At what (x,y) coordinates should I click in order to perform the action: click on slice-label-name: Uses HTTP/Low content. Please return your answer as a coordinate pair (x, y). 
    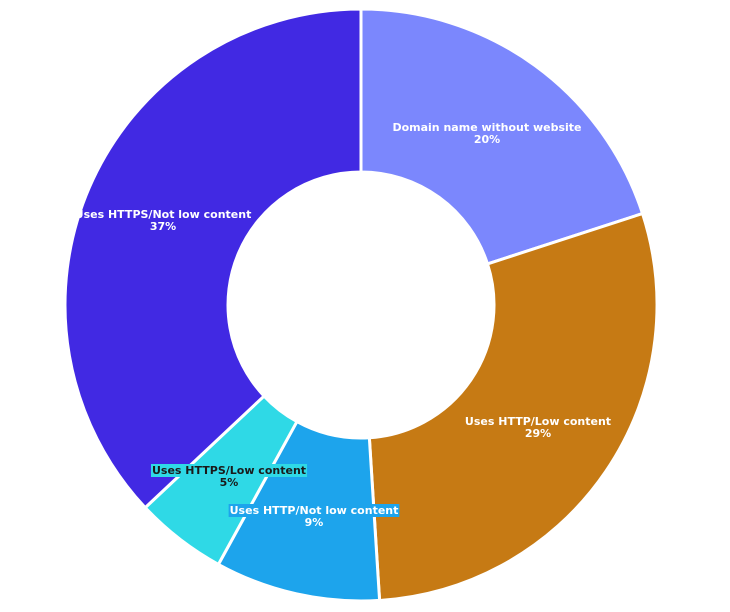
    Looking at the image, I should click on (538, 421).